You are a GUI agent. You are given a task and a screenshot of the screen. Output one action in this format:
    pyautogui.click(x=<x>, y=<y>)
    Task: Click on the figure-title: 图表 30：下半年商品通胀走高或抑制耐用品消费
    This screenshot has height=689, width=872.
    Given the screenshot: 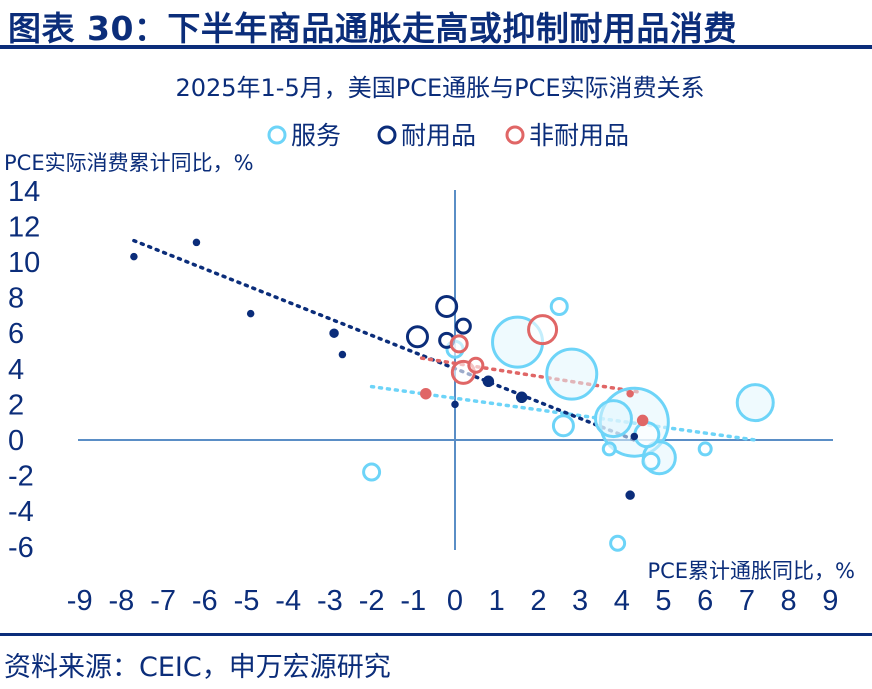 What is the action you would take?
    pyautogui.click(x=372, y=28)
    